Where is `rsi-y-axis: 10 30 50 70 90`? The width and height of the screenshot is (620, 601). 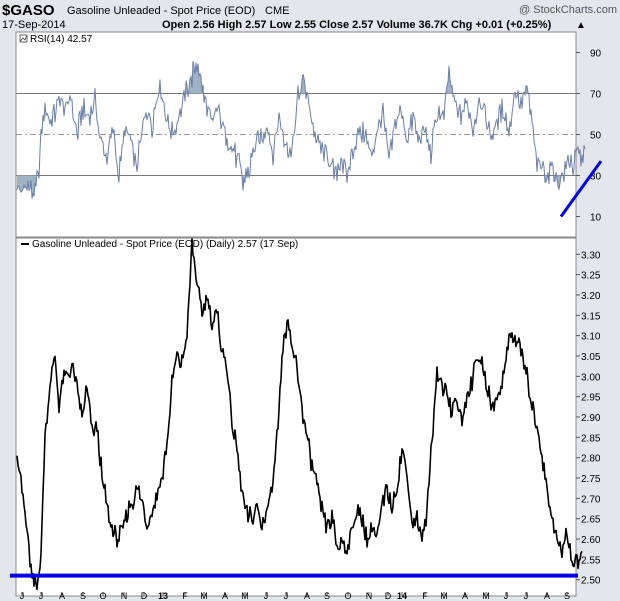
rsi-y-axis: 10 30 50 70 90 is located at coordinates (589, 136).